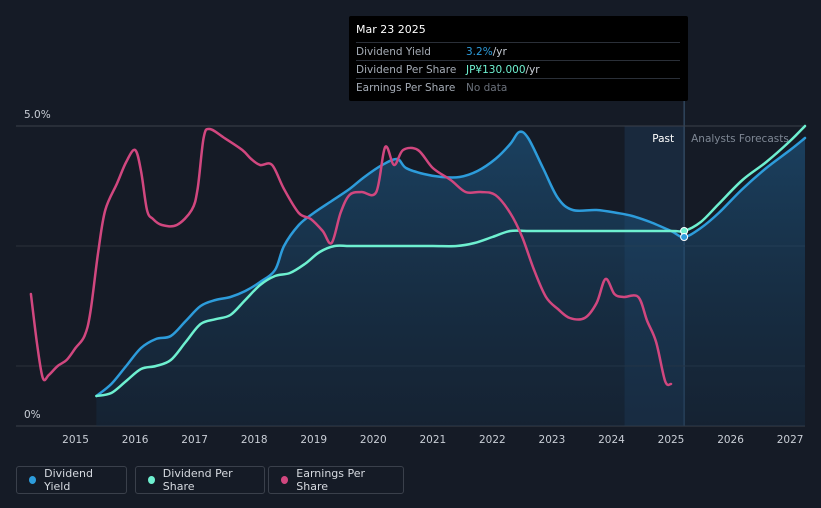  I want to click on x-tick-label: 2018, so click(254, 440).